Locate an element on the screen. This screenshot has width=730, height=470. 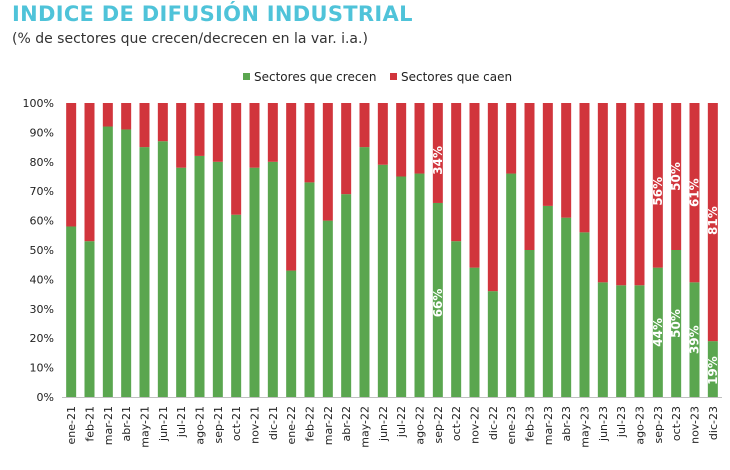
x-tick-label: sep-21 is located at coordinates (218, 424).